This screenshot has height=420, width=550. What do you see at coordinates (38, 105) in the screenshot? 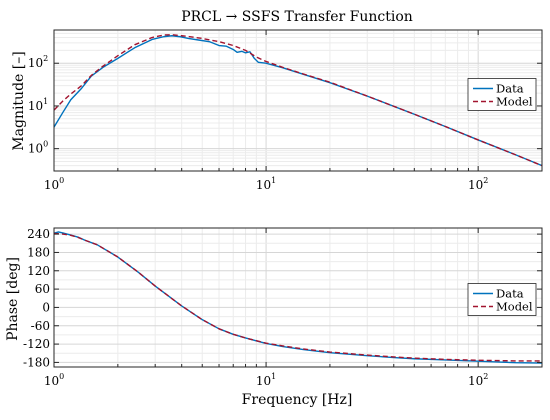
I see `y-tick-label: 101` at bounding box center [38, 105].